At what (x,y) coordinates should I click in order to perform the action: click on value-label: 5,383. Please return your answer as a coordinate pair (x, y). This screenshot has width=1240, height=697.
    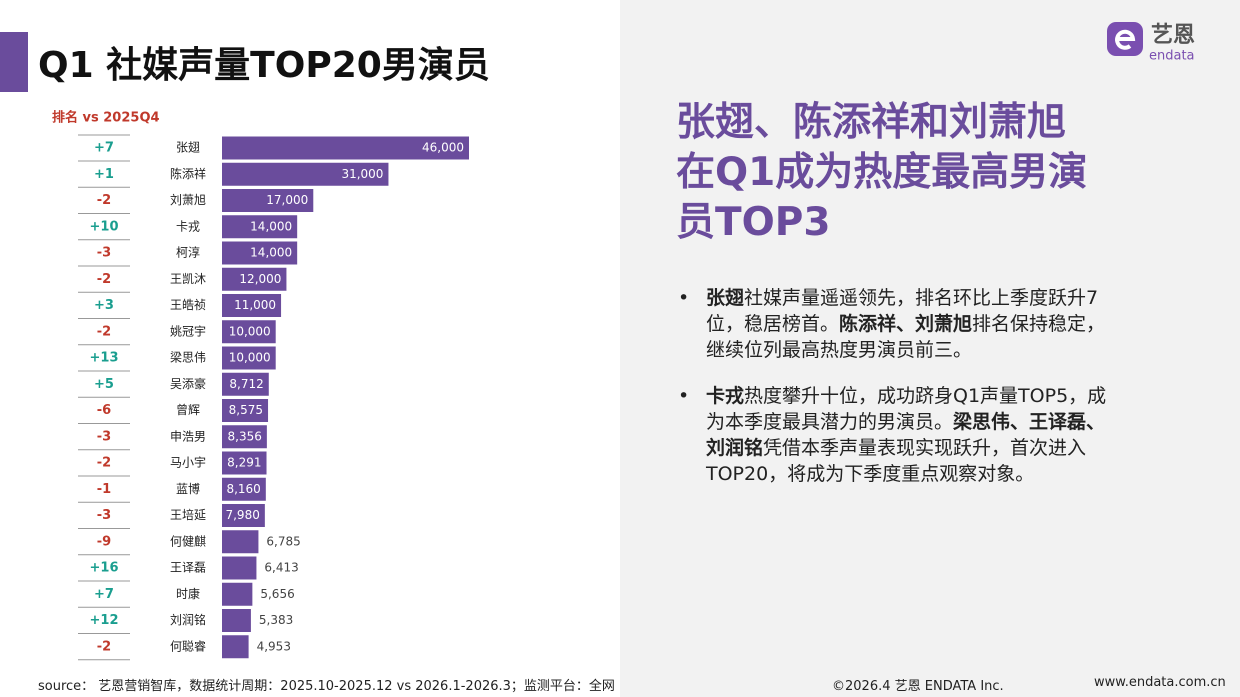
    Looking at the image, I should click on (276, 620).